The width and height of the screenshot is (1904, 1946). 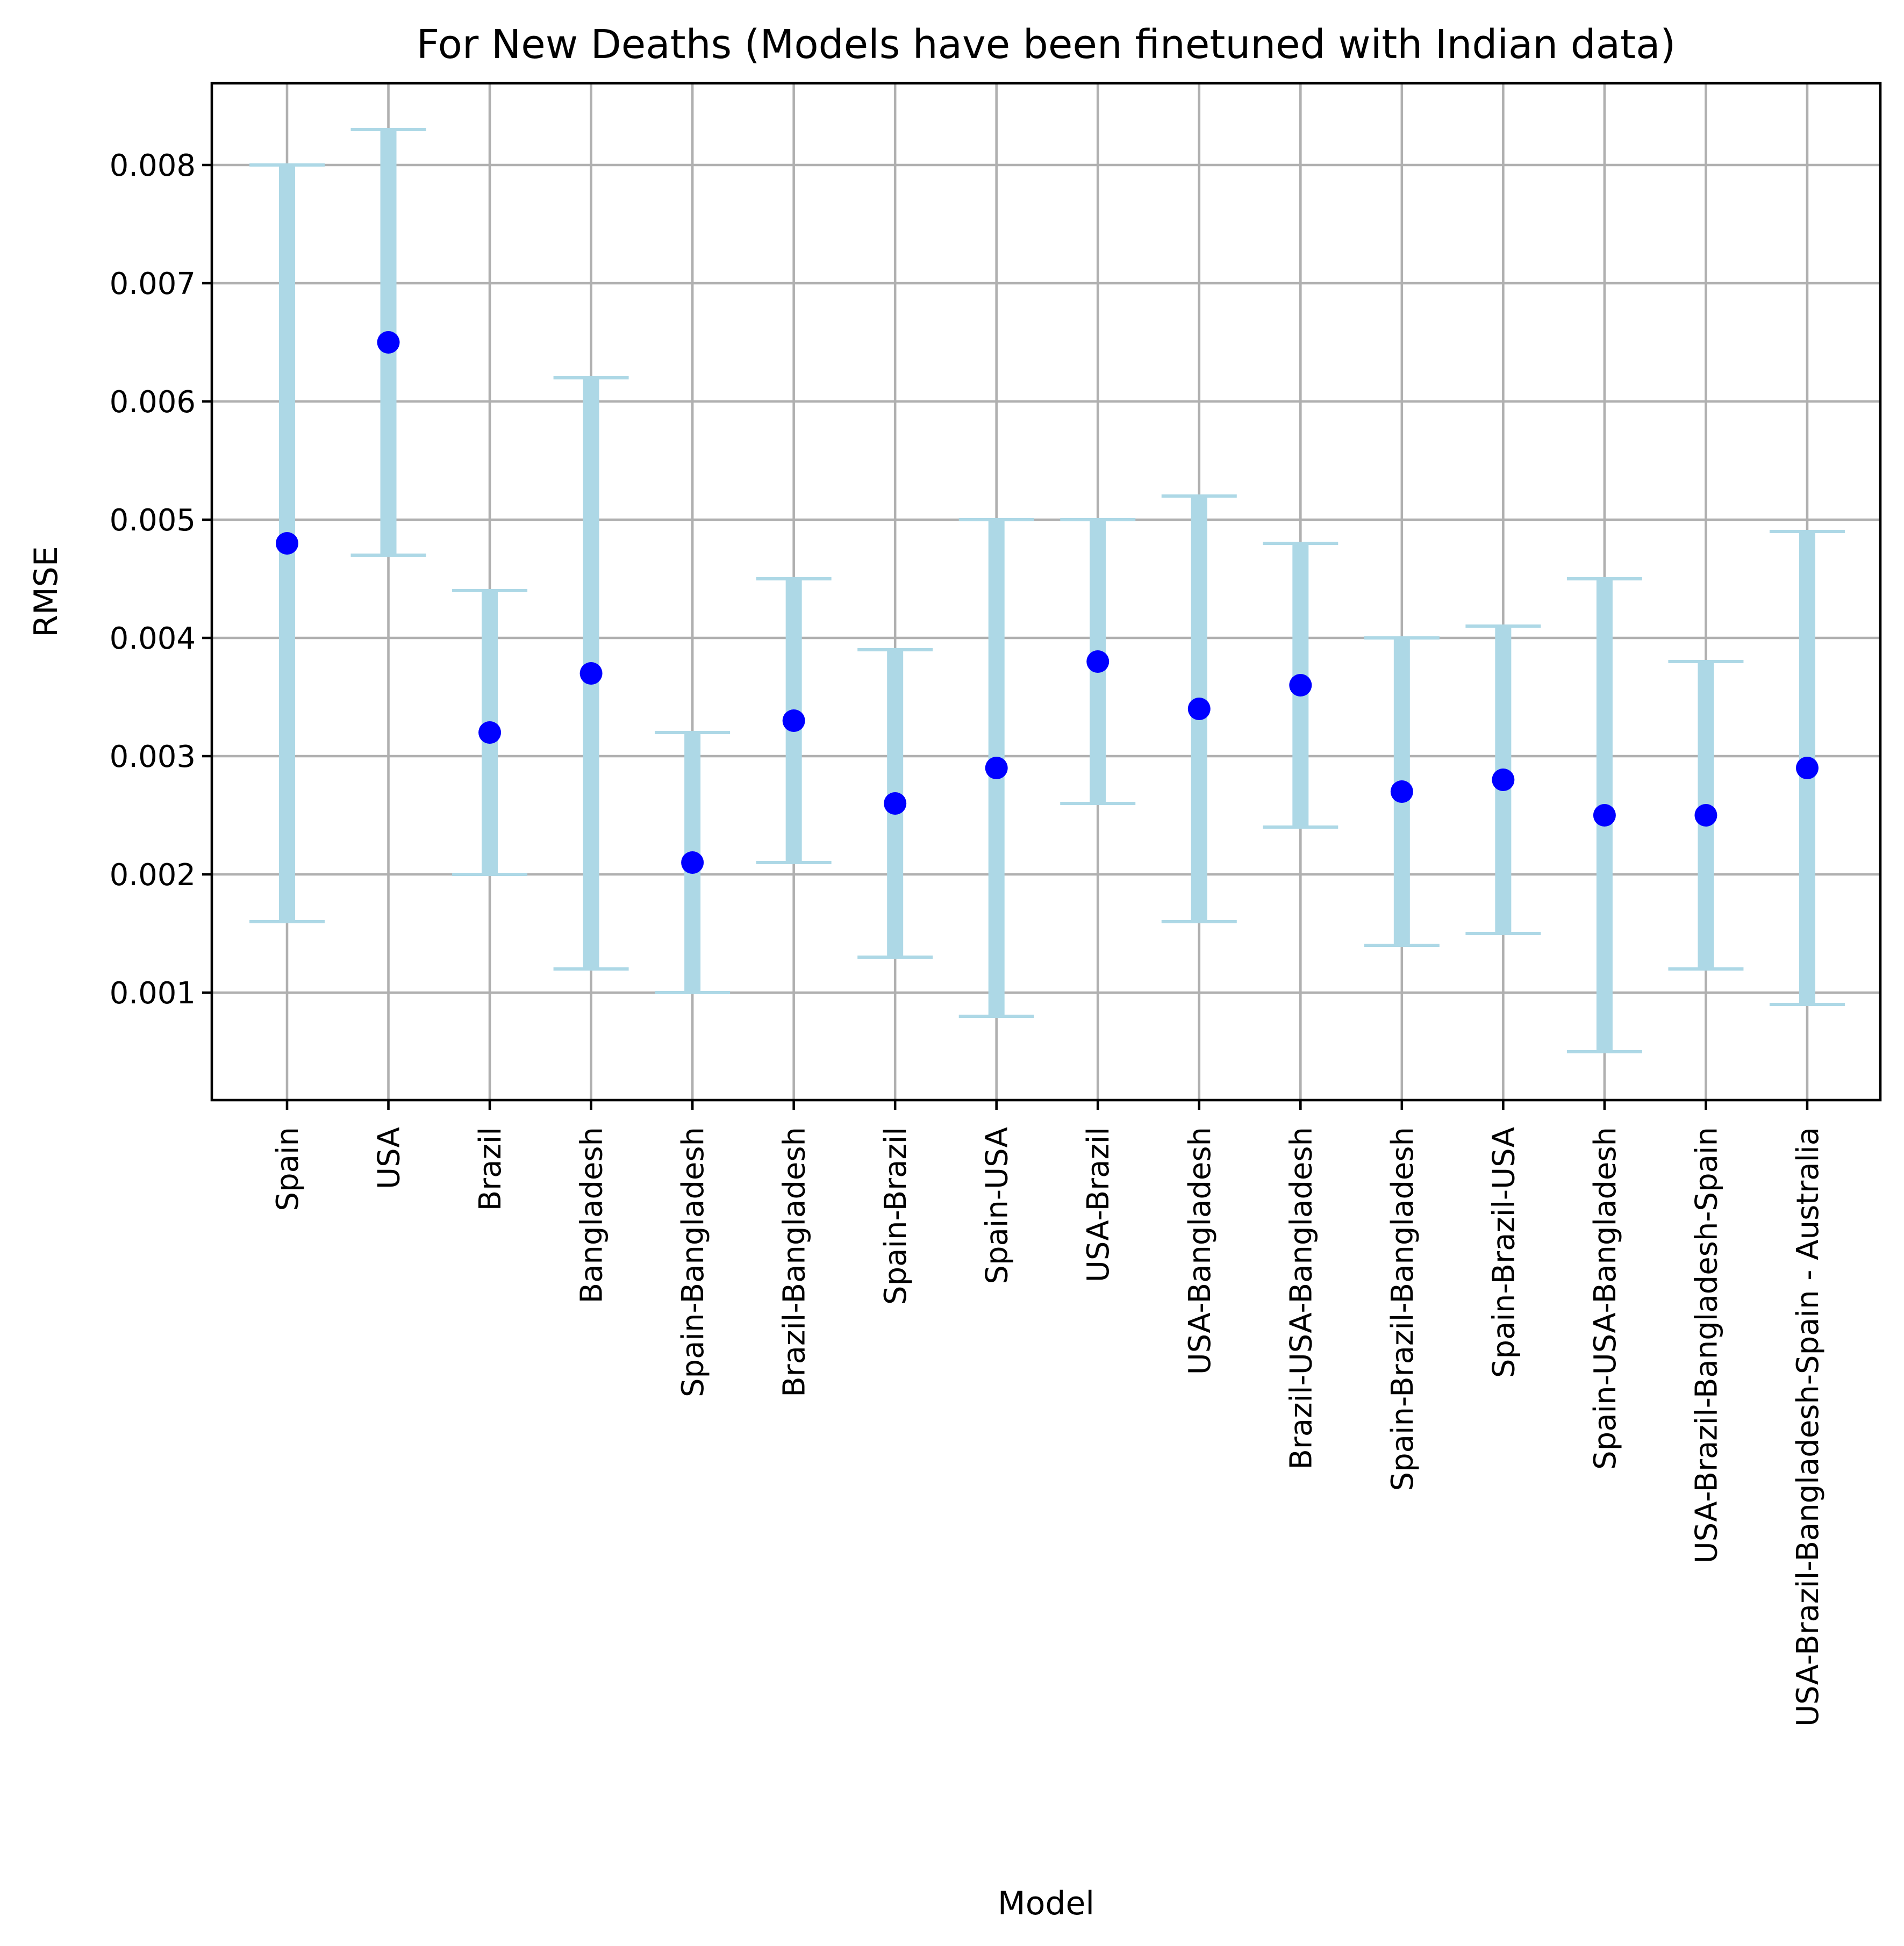 I want to click on x-tick-label: Spain-Bangladesh, so click(x=693, y=1262).